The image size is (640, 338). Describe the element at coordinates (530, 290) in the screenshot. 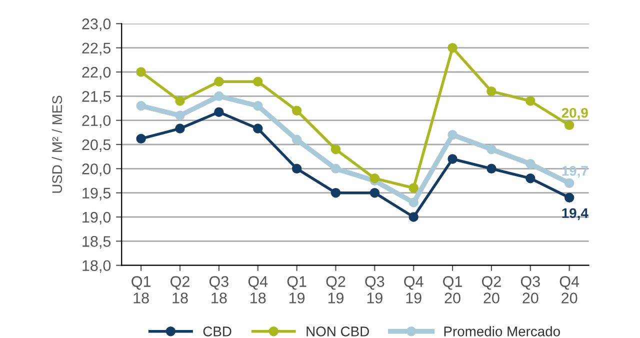

I see `x-tick-label: Q3 20` at that location.